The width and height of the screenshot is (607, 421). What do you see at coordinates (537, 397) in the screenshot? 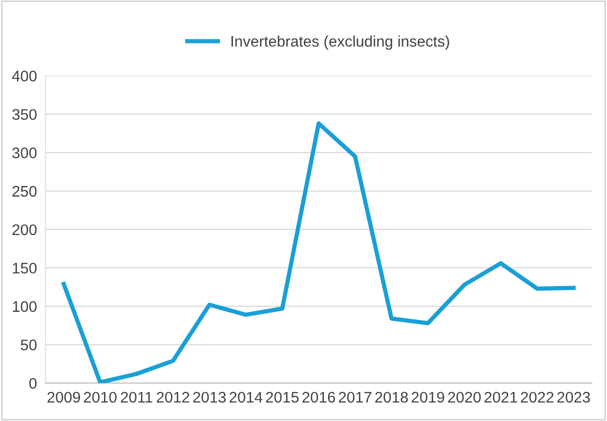
I see `x-tick-label: 2022` at bounding box center [537, 397].